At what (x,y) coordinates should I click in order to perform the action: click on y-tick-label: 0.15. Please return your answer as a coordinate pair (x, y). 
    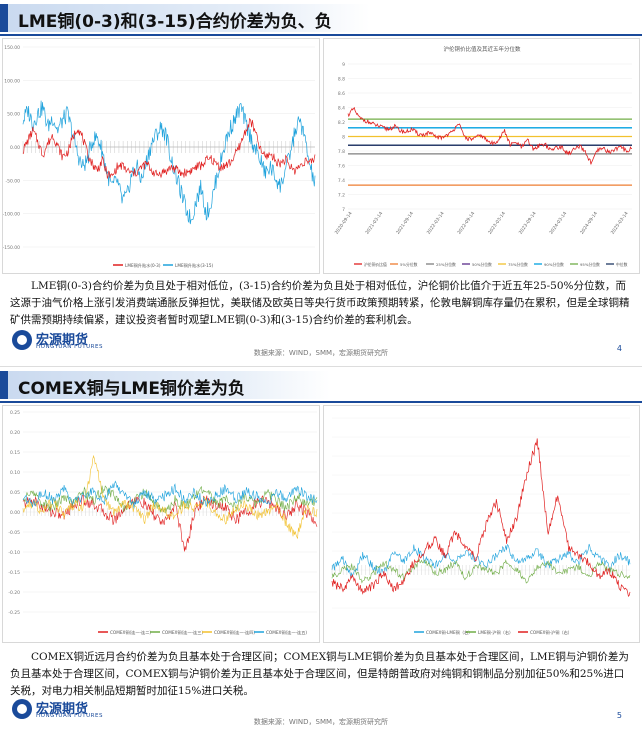
    Looking at the image, I should click on (15, 453).